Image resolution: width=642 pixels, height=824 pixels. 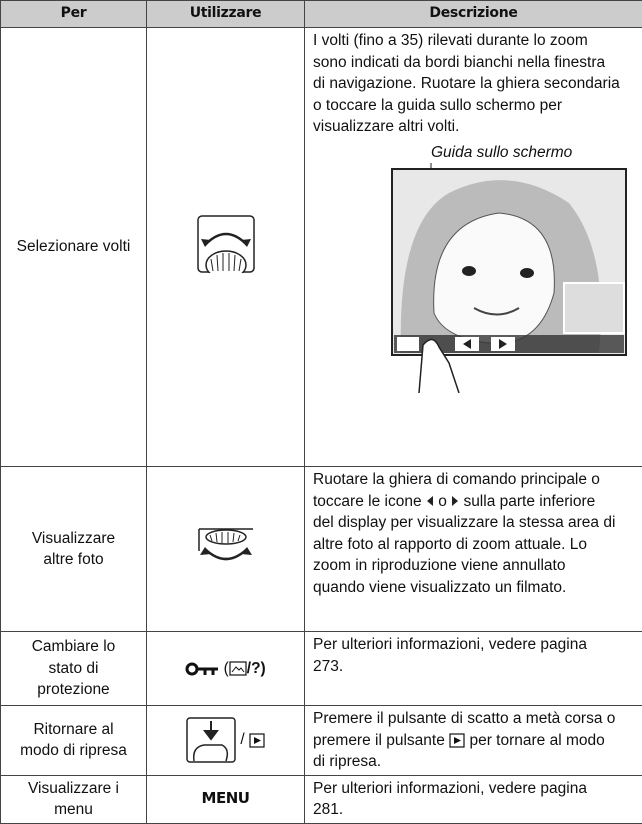 I want to click on left-icon, so click(x=430, y=501).